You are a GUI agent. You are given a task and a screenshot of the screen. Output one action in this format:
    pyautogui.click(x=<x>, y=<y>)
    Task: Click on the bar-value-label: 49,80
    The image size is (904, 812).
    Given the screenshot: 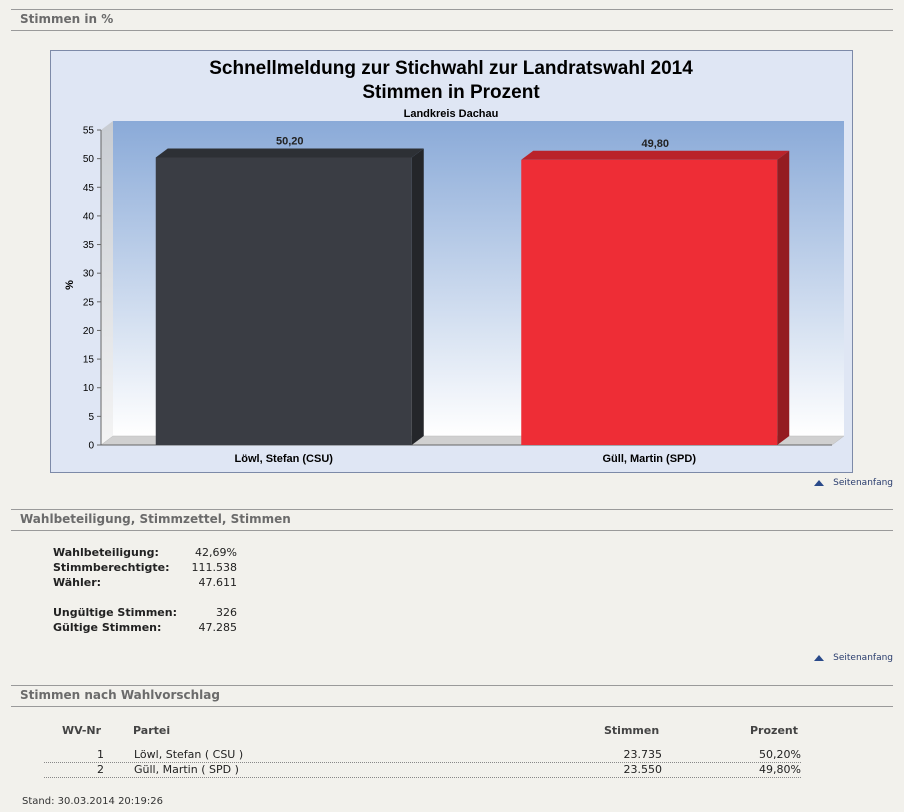 What is the action you would take?
    pyautogui.click(x=655, y=144)
    